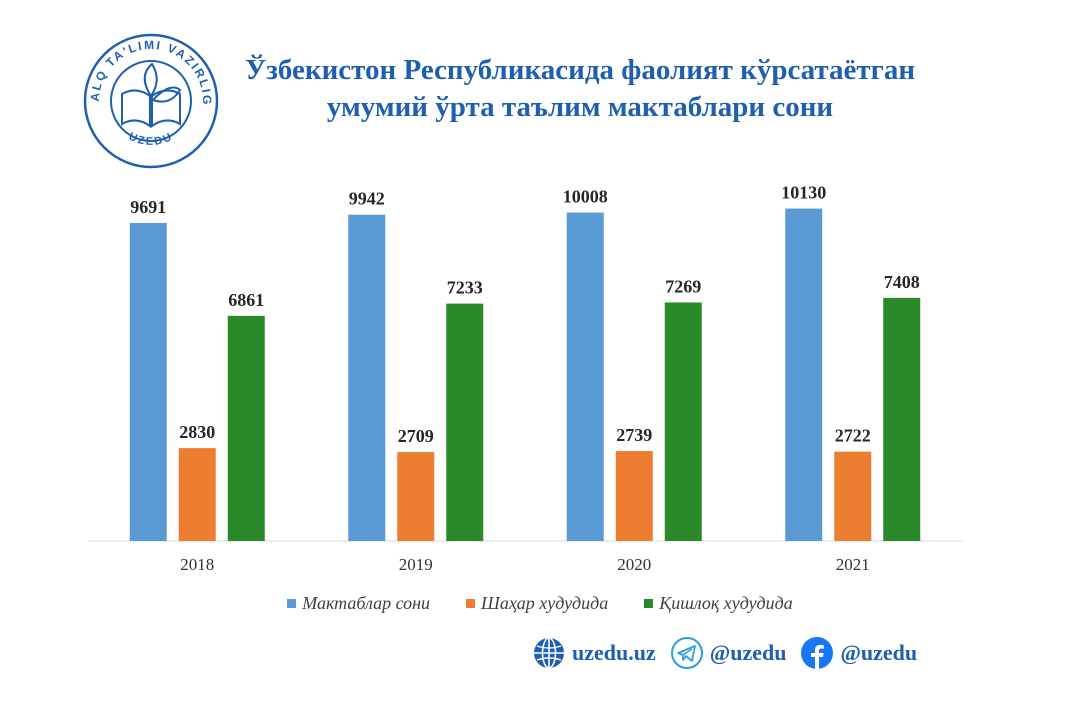 The width and height of the screenshot is (1080, 707). Describe the element at coordinates (246, 300) in the screenshot. I see `data-label: 6861` at that location.